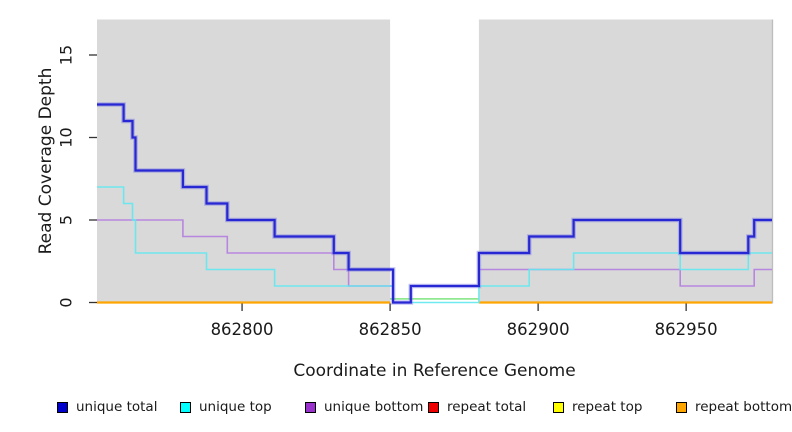 Image resolution: width=792 pixels, height=432 pixels. I want to click on legend-item-unique-total: unique total, so click(107, 407).